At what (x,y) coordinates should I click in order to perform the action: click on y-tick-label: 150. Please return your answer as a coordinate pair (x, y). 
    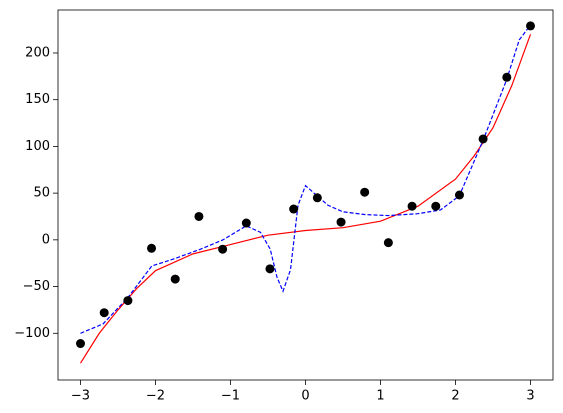
    Looking at the image, I should click on (37, 99).